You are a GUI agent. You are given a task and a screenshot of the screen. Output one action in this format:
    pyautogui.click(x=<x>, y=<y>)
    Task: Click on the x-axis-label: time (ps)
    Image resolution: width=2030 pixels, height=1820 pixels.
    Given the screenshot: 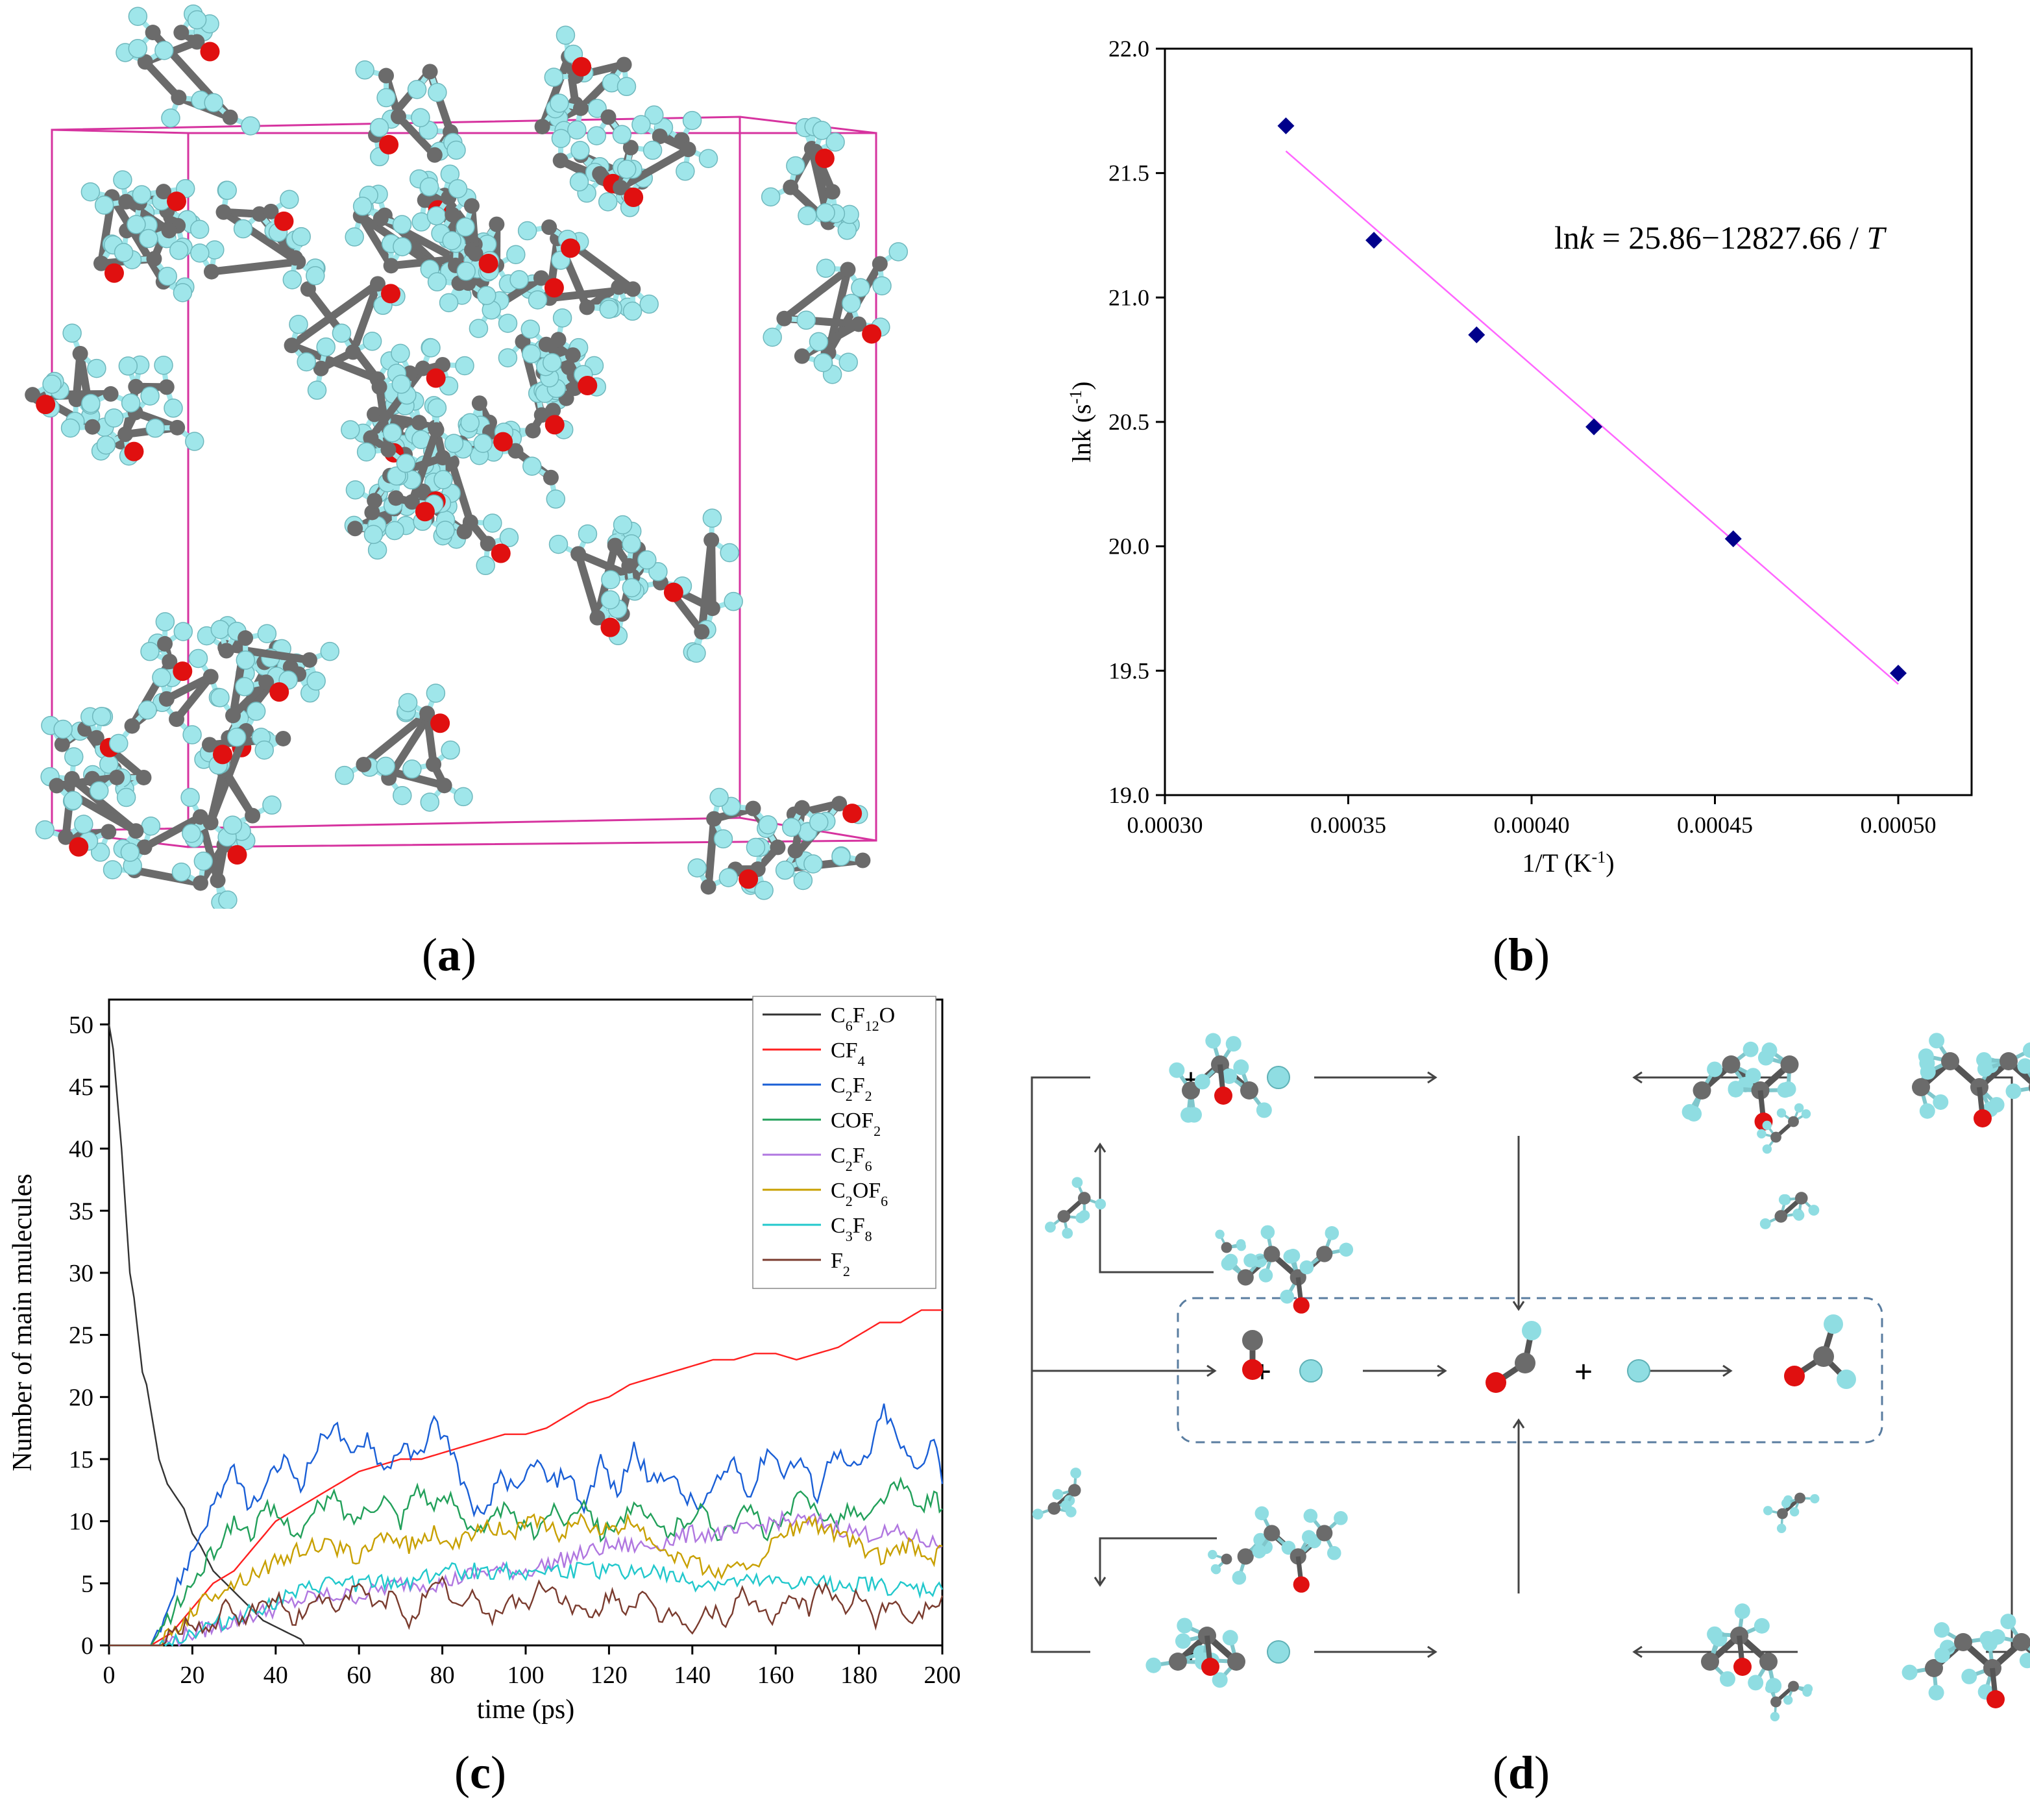 What is the action you would take?
    pyautogui.click(x=525, y=1710)
    